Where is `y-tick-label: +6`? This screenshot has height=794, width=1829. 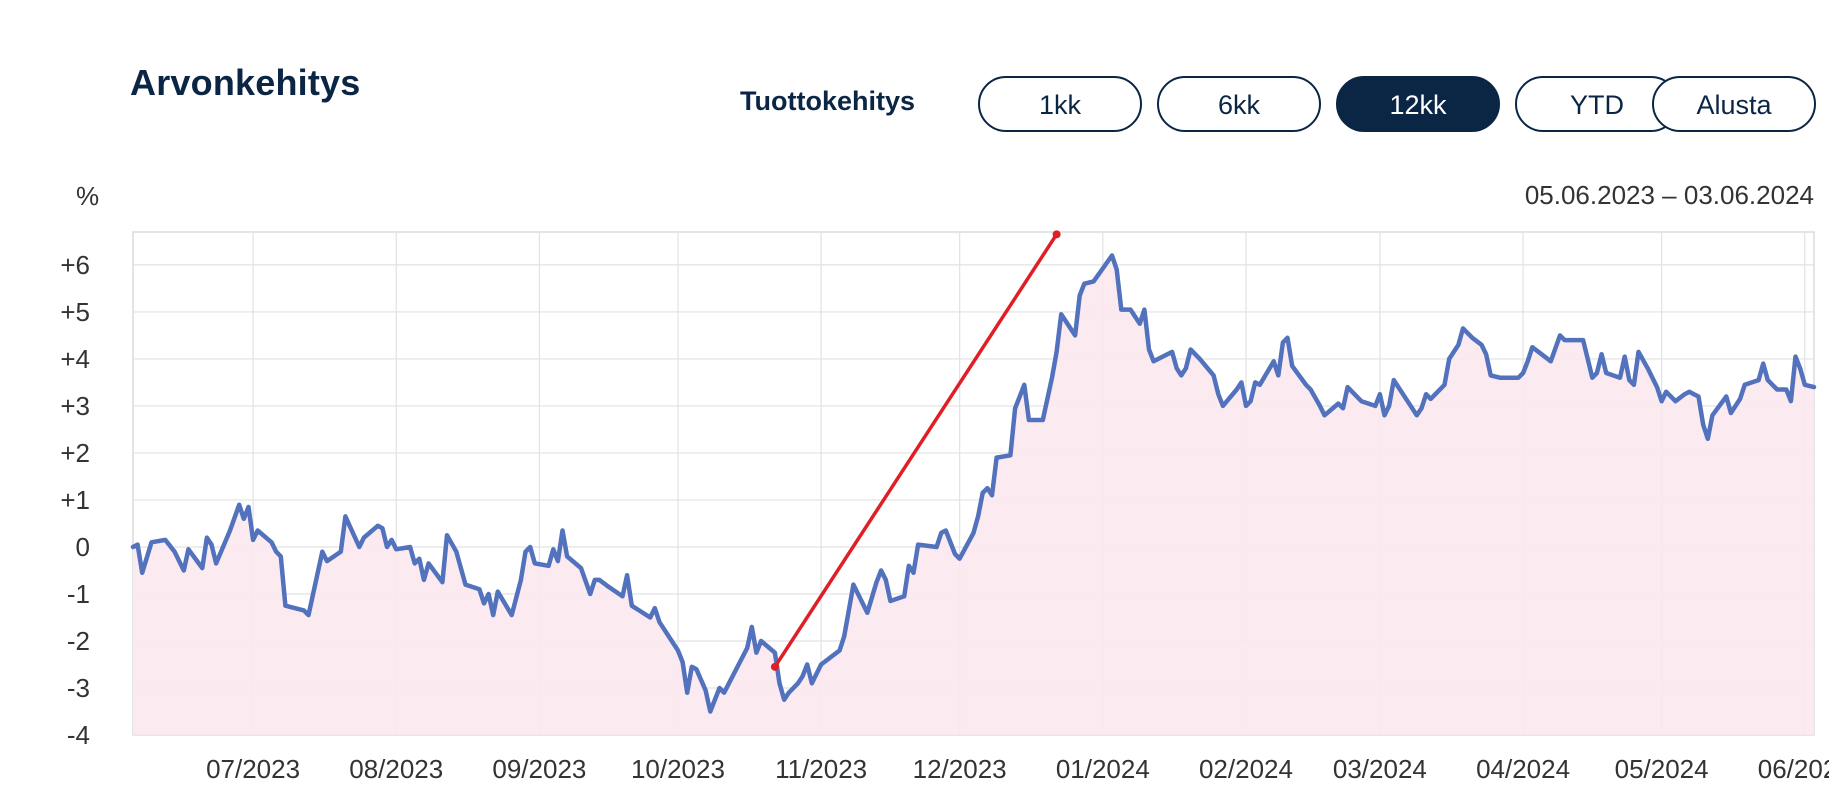 y-tick-label: +6 is located at coordinates (75, 265).